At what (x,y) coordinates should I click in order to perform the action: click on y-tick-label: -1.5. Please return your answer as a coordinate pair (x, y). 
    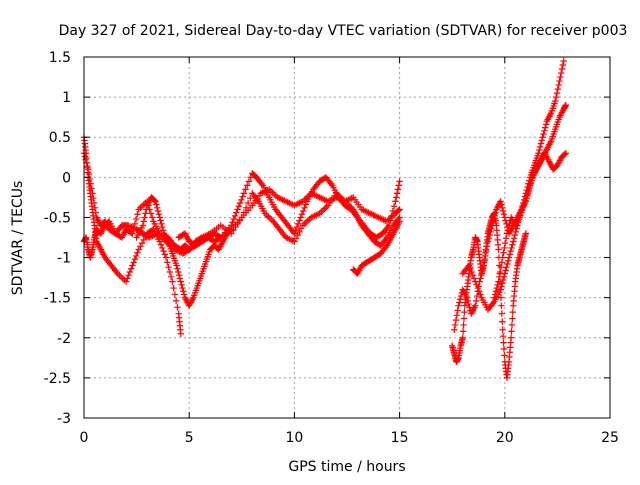
    Looking at the image, I should click on (57, 299).